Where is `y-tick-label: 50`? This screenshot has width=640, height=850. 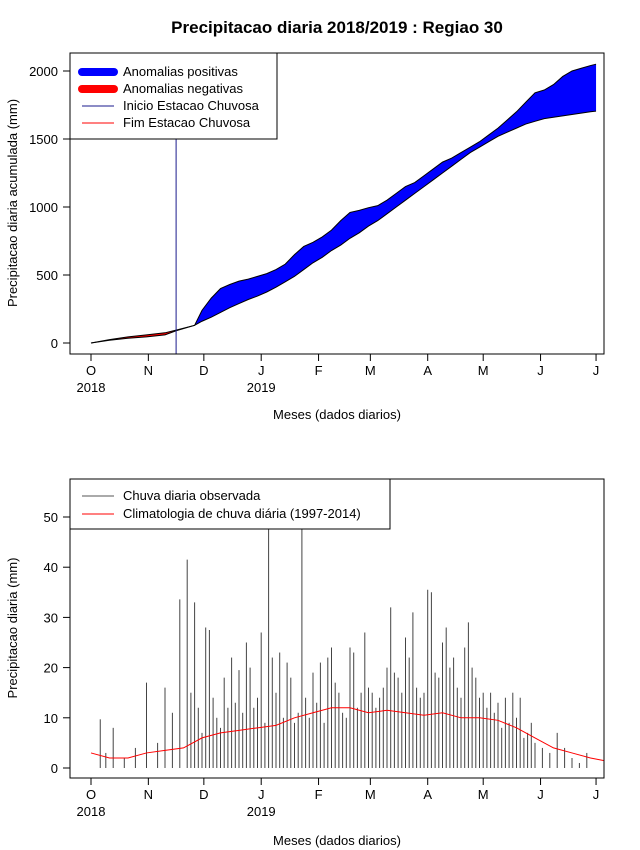
y-tick-label: 50 is located at coordinates (51, 517).